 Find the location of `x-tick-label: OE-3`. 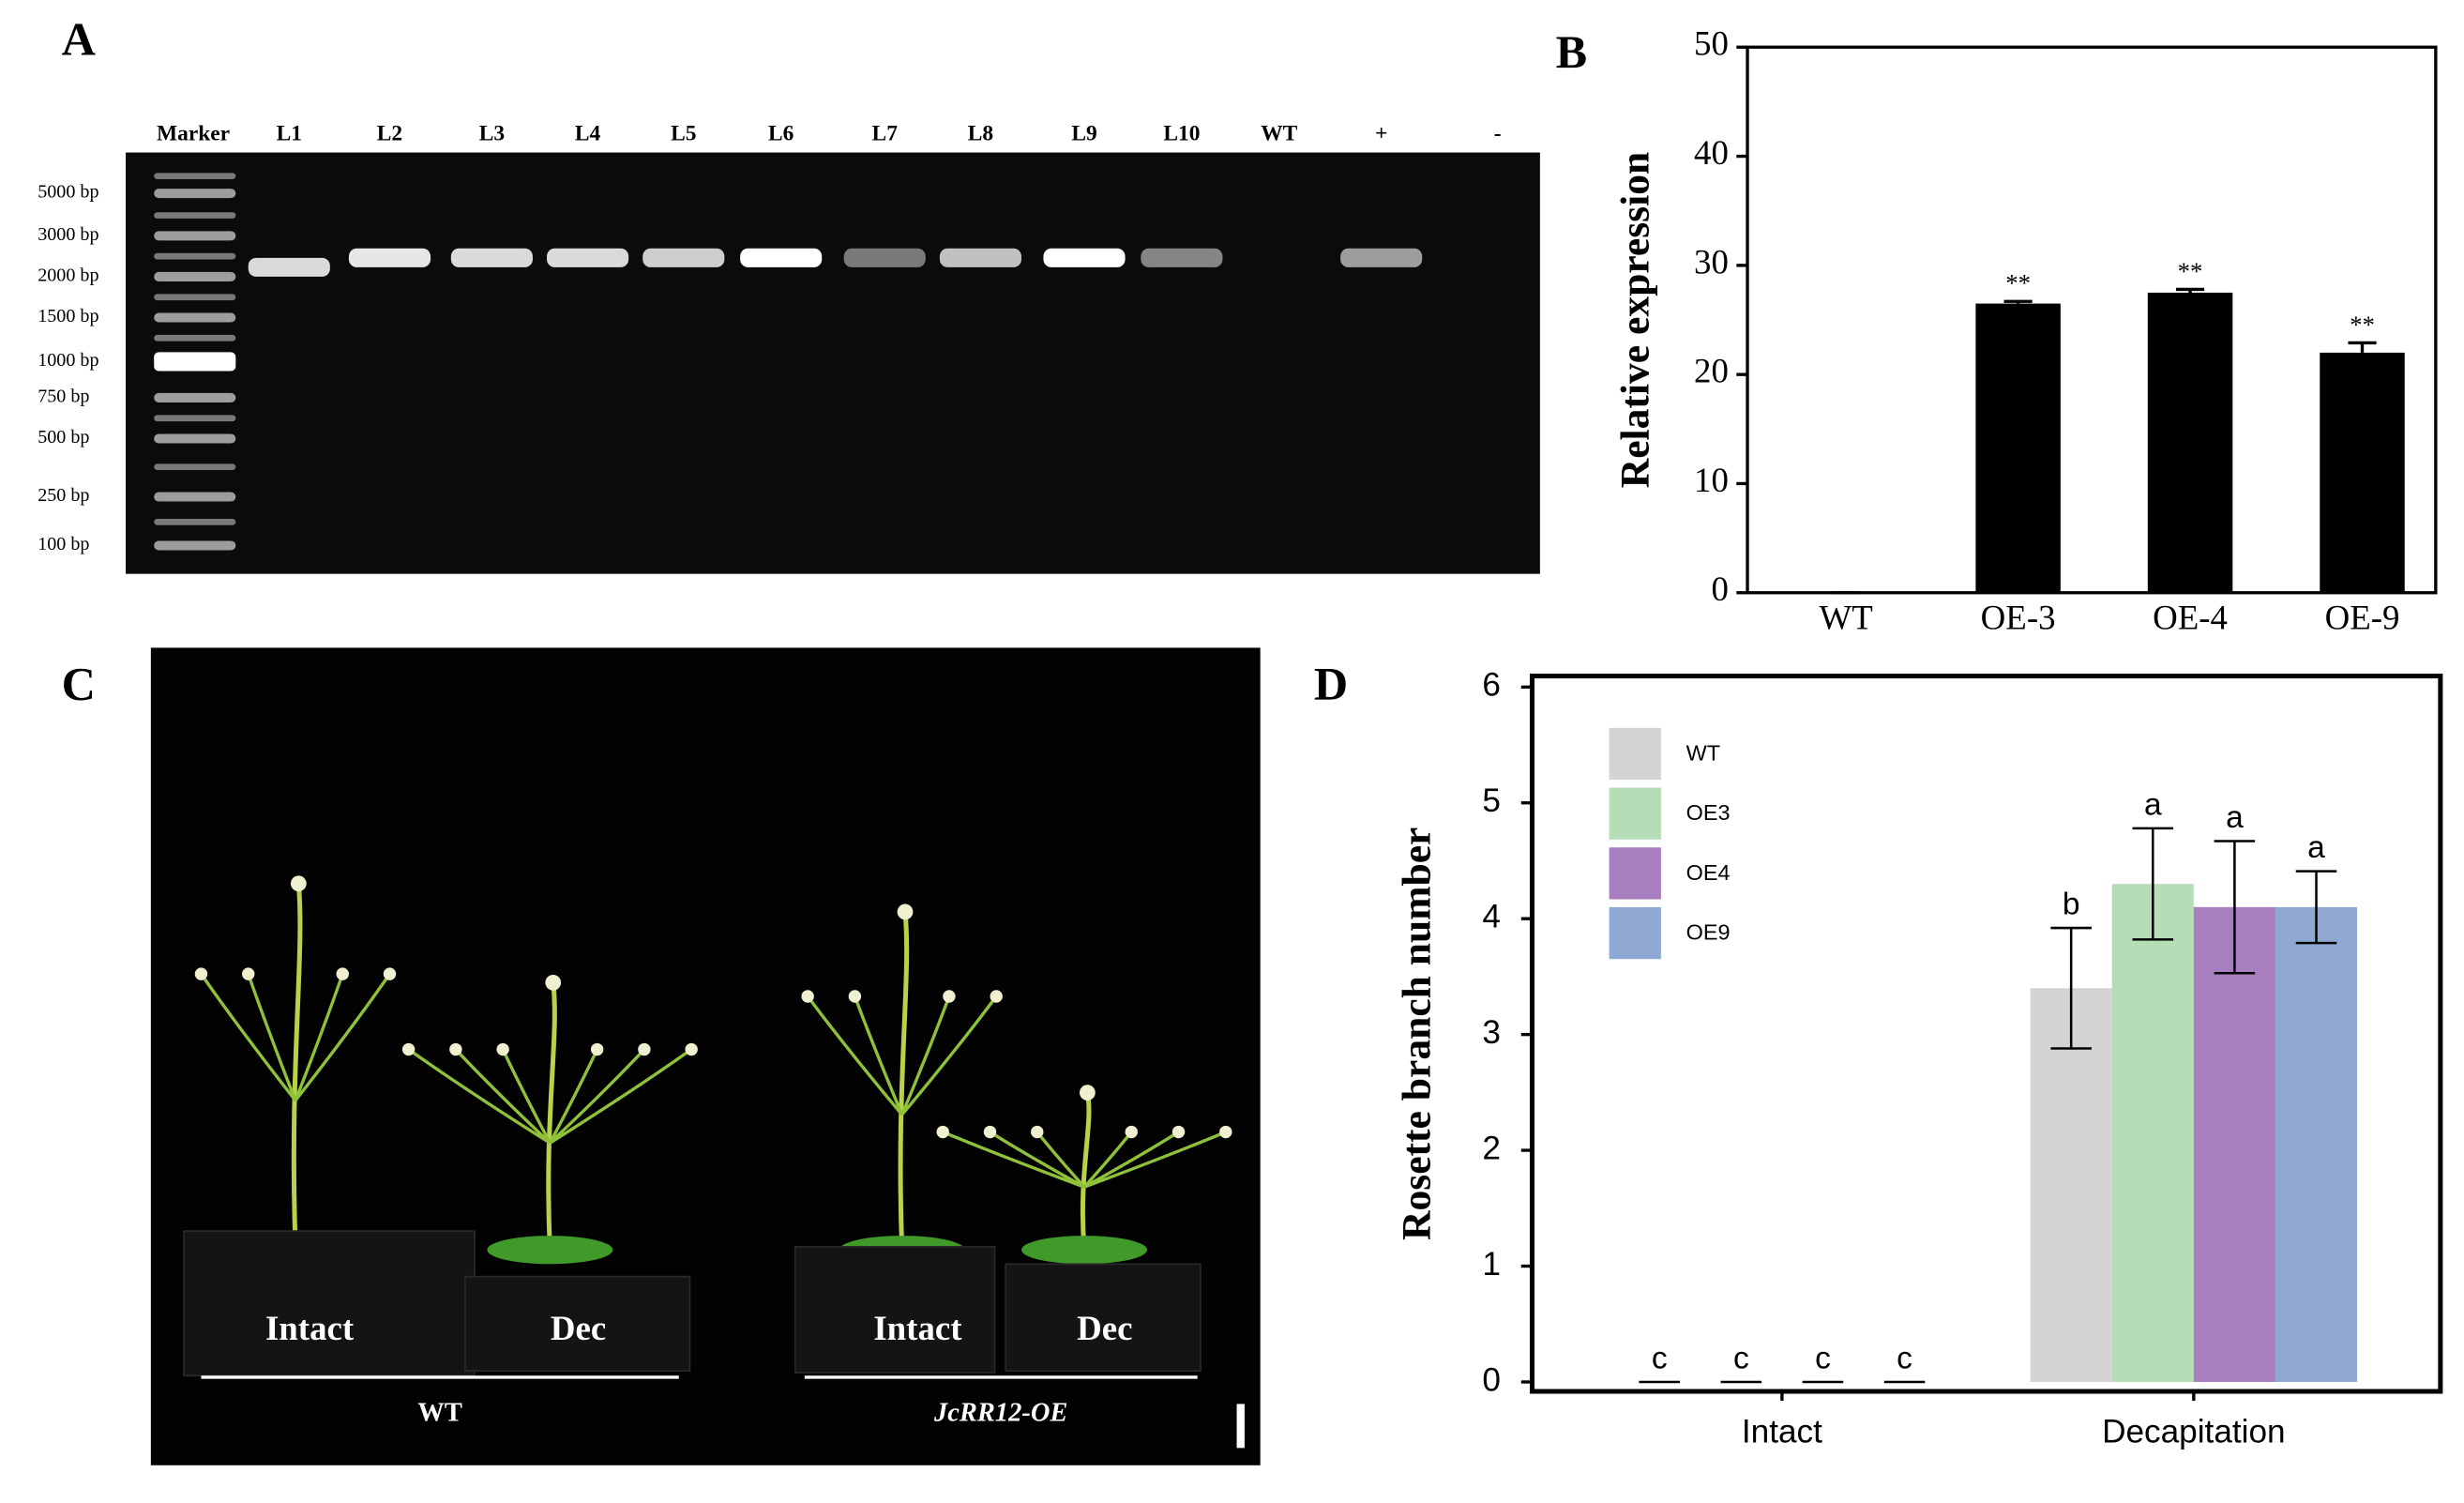

x-tick-label: OE-3 is located at coordinates (2018, 617).